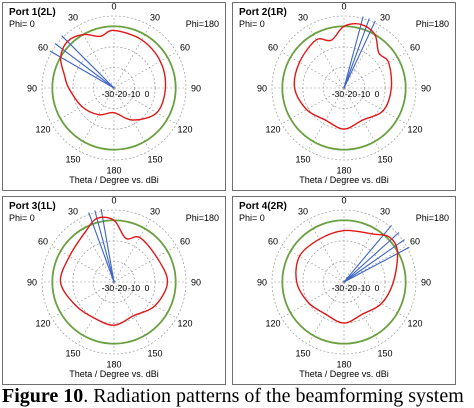  What do you see at coordinates (32, 12) in the screenshot?
I see `panel-title: Port 1(2L)` at bounding box center [32, 12].